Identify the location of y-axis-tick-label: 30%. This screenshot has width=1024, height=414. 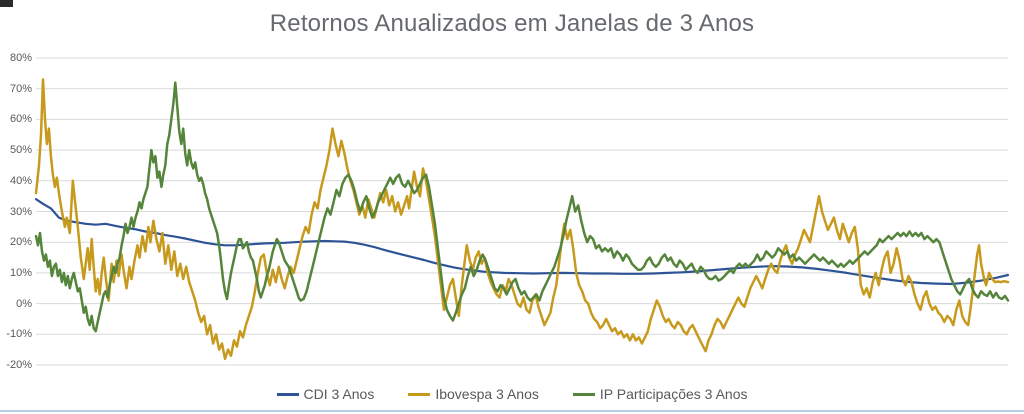
(20, 211).